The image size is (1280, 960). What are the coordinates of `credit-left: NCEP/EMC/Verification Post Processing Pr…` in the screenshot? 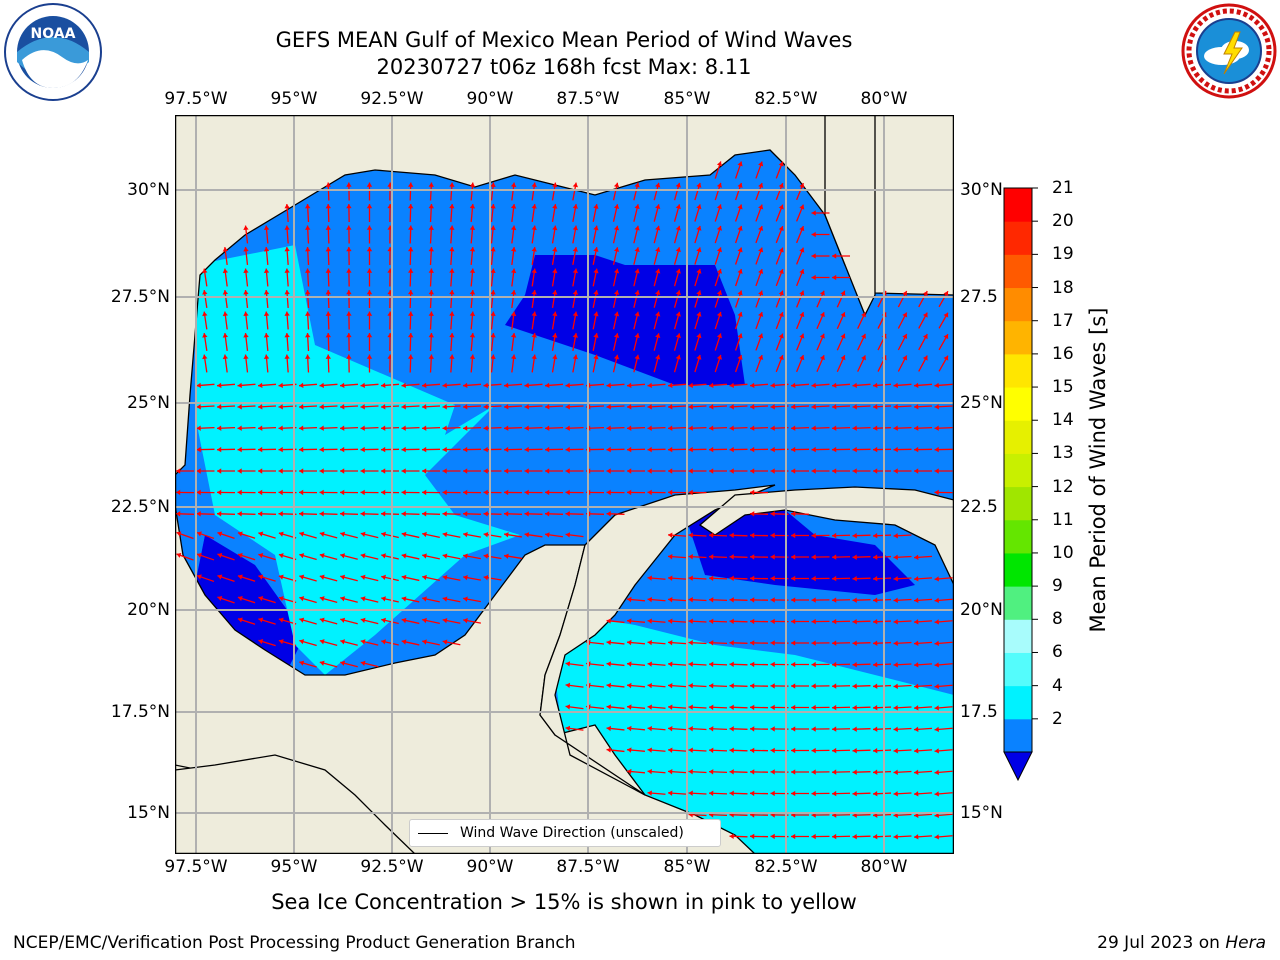 It's located at (294, 943).